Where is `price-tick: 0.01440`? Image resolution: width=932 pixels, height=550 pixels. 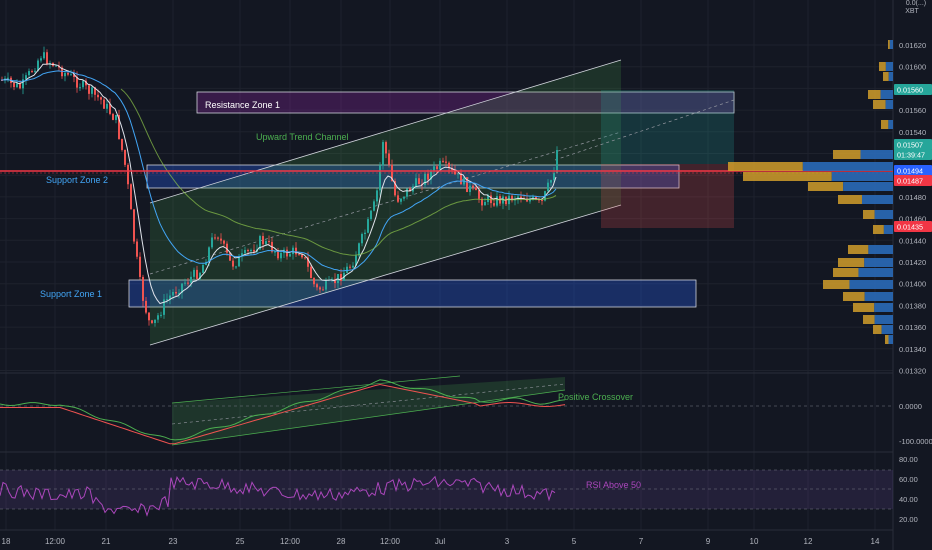
price-tick: 0.01440 is located at coordinates (912, 240).